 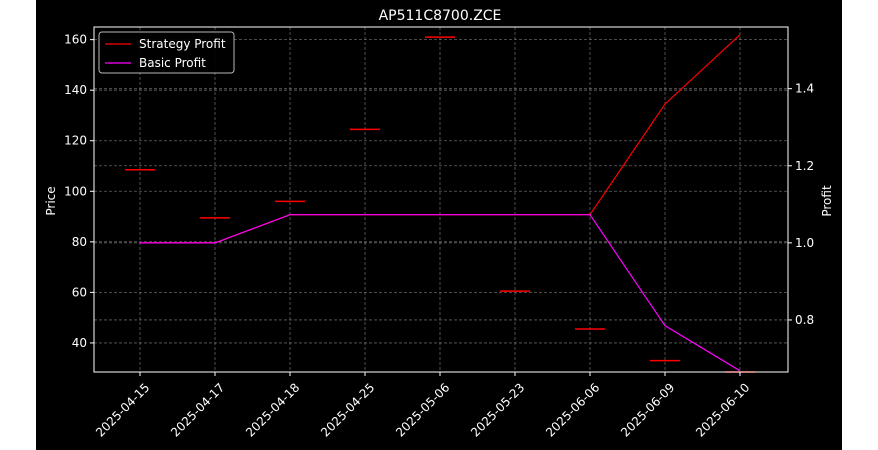 What do you see at coordinates (79, 343) in the screenshot?
I see `y-tick-label-left: 40` at bounding box center [79, 343].